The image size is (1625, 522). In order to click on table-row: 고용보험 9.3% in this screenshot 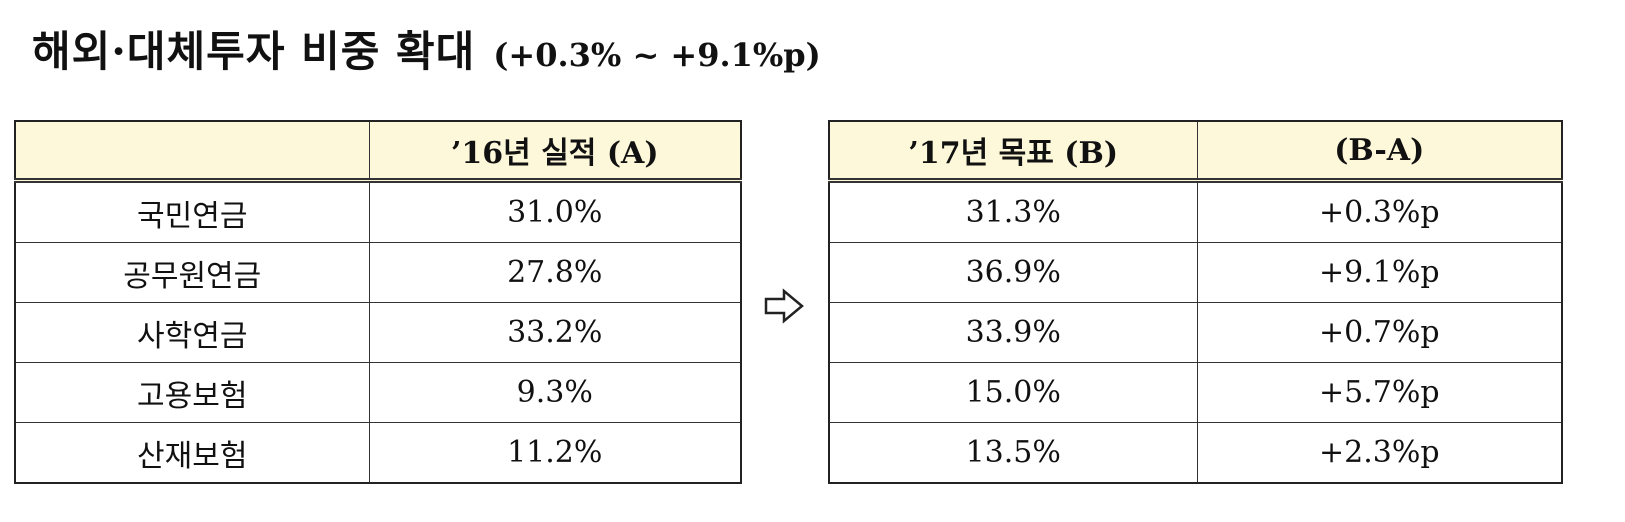, I will do `click(378, 392)`.